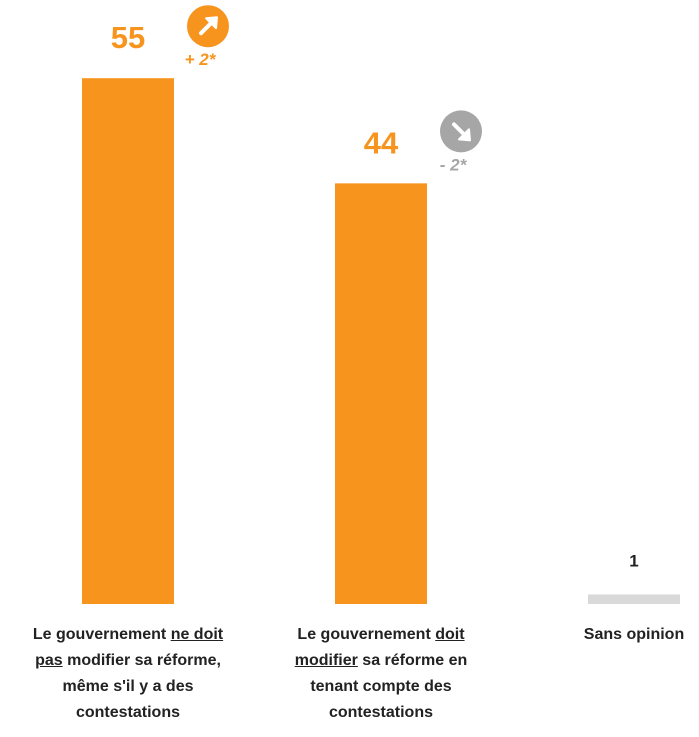  Describe the element at coordinates (454, 164) in the screenshot. I see `change-label: - 2*` at that location.